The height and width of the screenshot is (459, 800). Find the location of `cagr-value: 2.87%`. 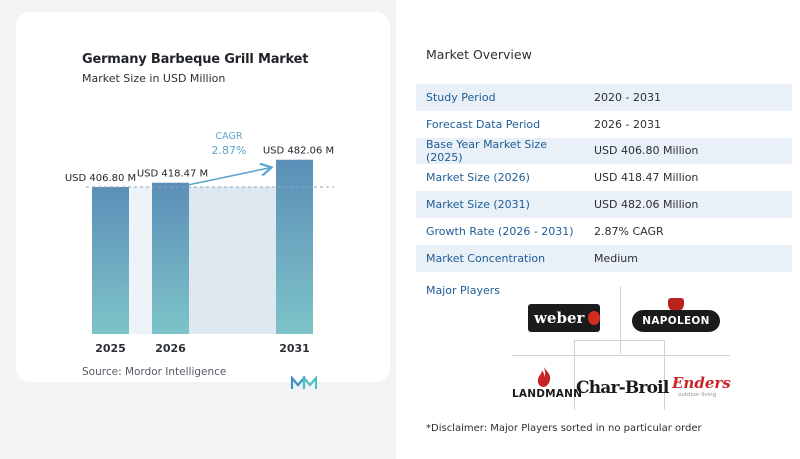

cagr-value: 2.87% is located at coordinates (229, 150).